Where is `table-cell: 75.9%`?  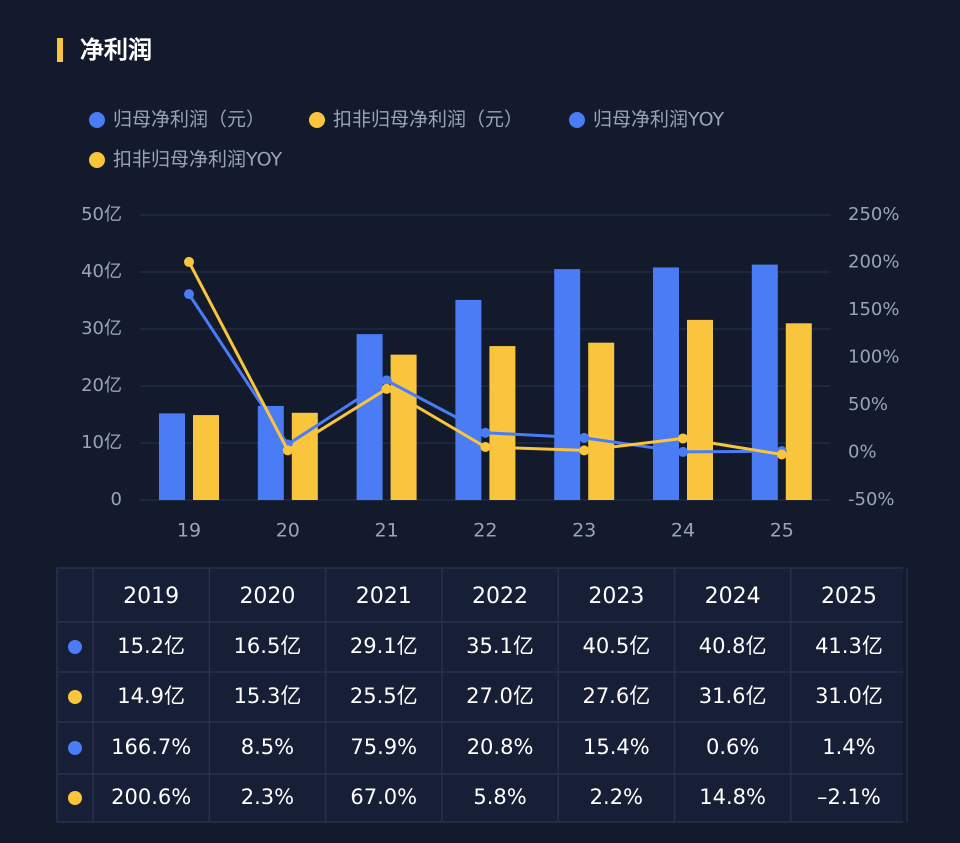
table-cell: 75.9% is located at coordinates (383, 747).